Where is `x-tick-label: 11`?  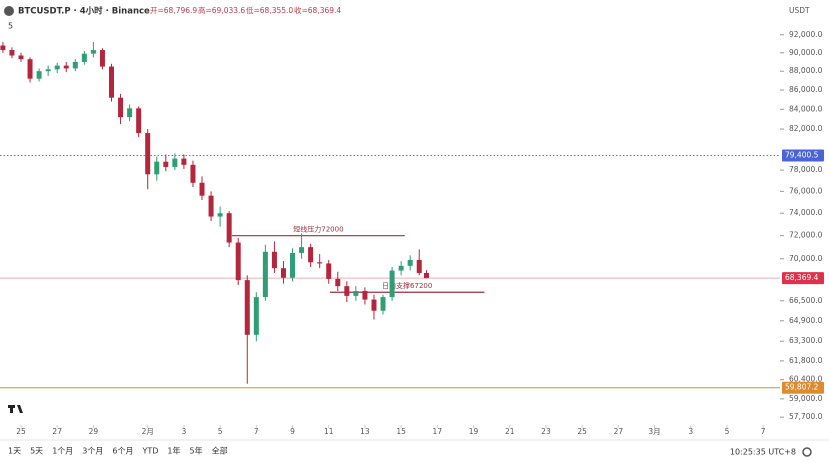
x-tick-label: 11 is located at coordinates (329, 431).